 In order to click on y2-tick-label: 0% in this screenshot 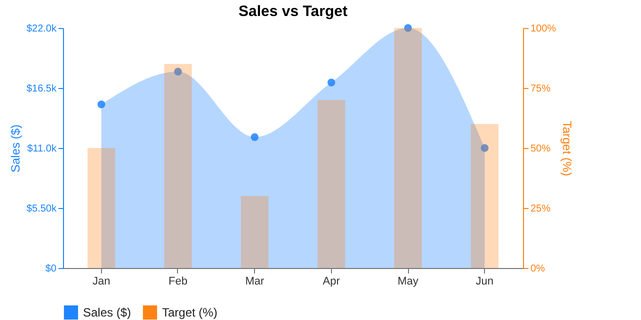, I will do `click(538, 269)`.